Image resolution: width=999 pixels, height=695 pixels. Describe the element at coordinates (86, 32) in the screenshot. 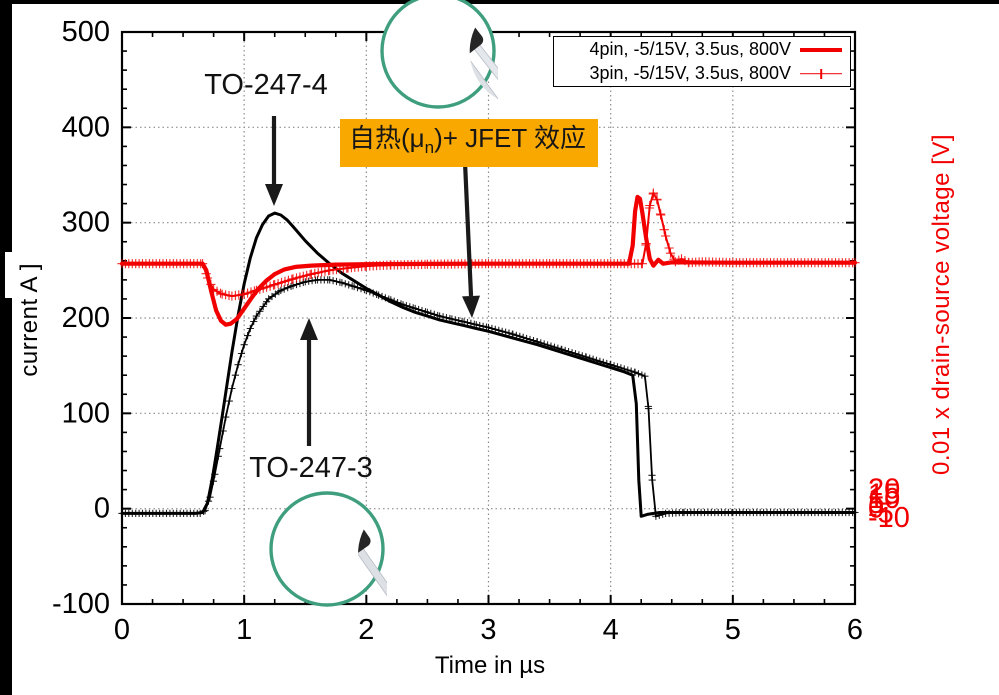

I see `left-tick-label: 500` at that location.